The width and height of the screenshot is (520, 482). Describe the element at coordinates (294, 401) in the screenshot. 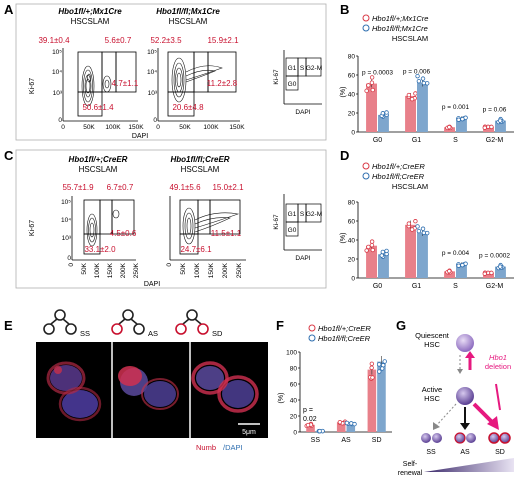

I see `f-ytick-label: 40` at that location.